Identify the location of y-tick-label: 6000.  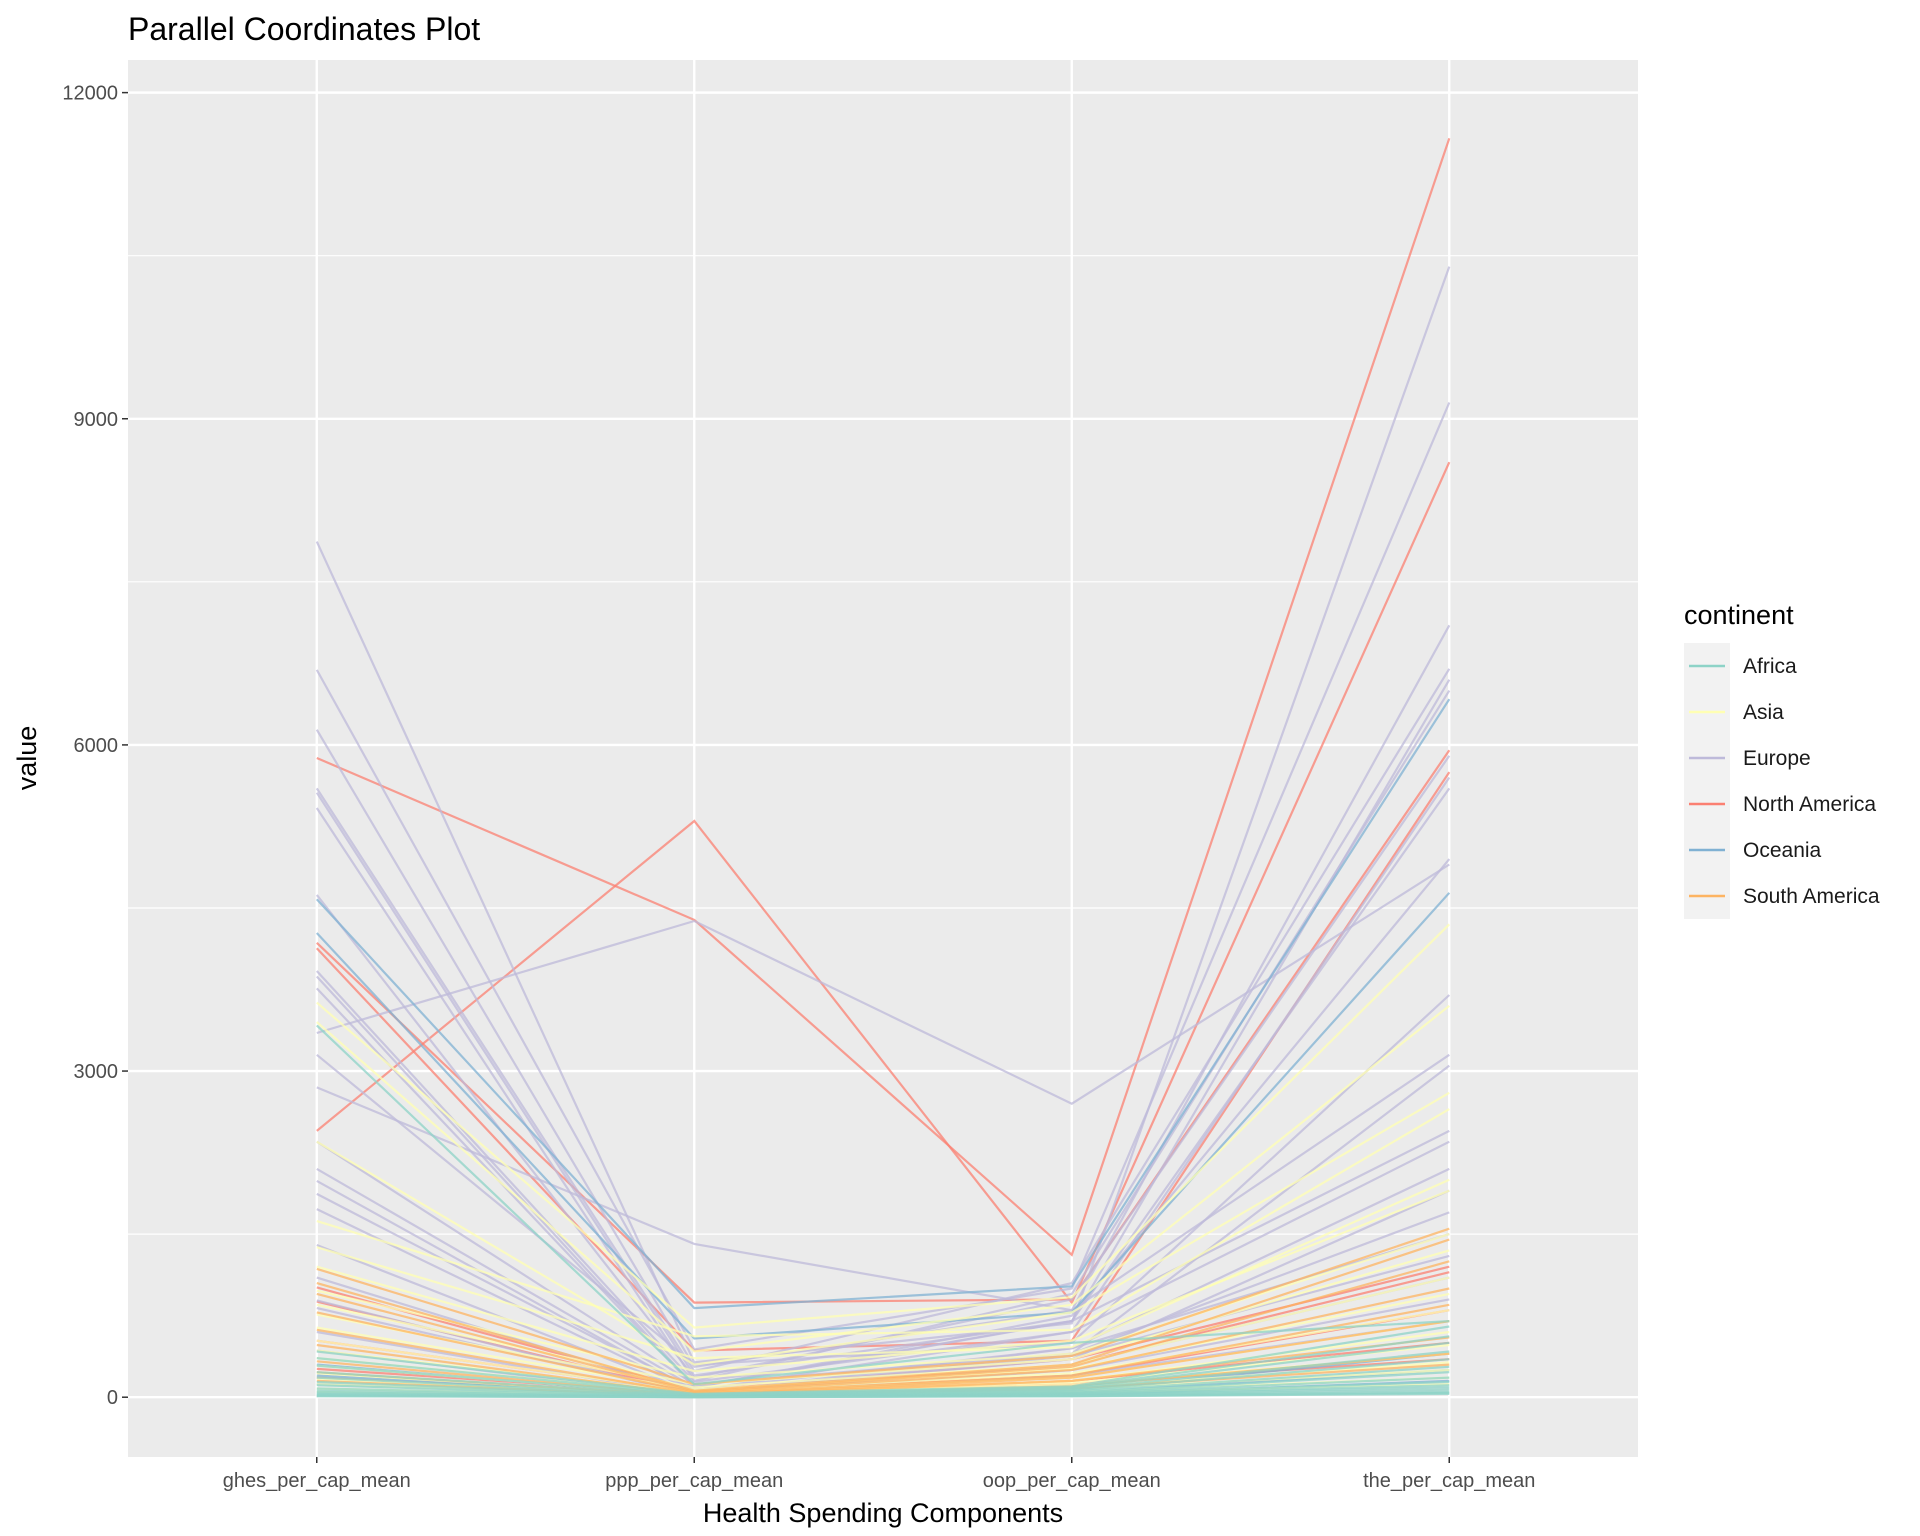
(96, 746).